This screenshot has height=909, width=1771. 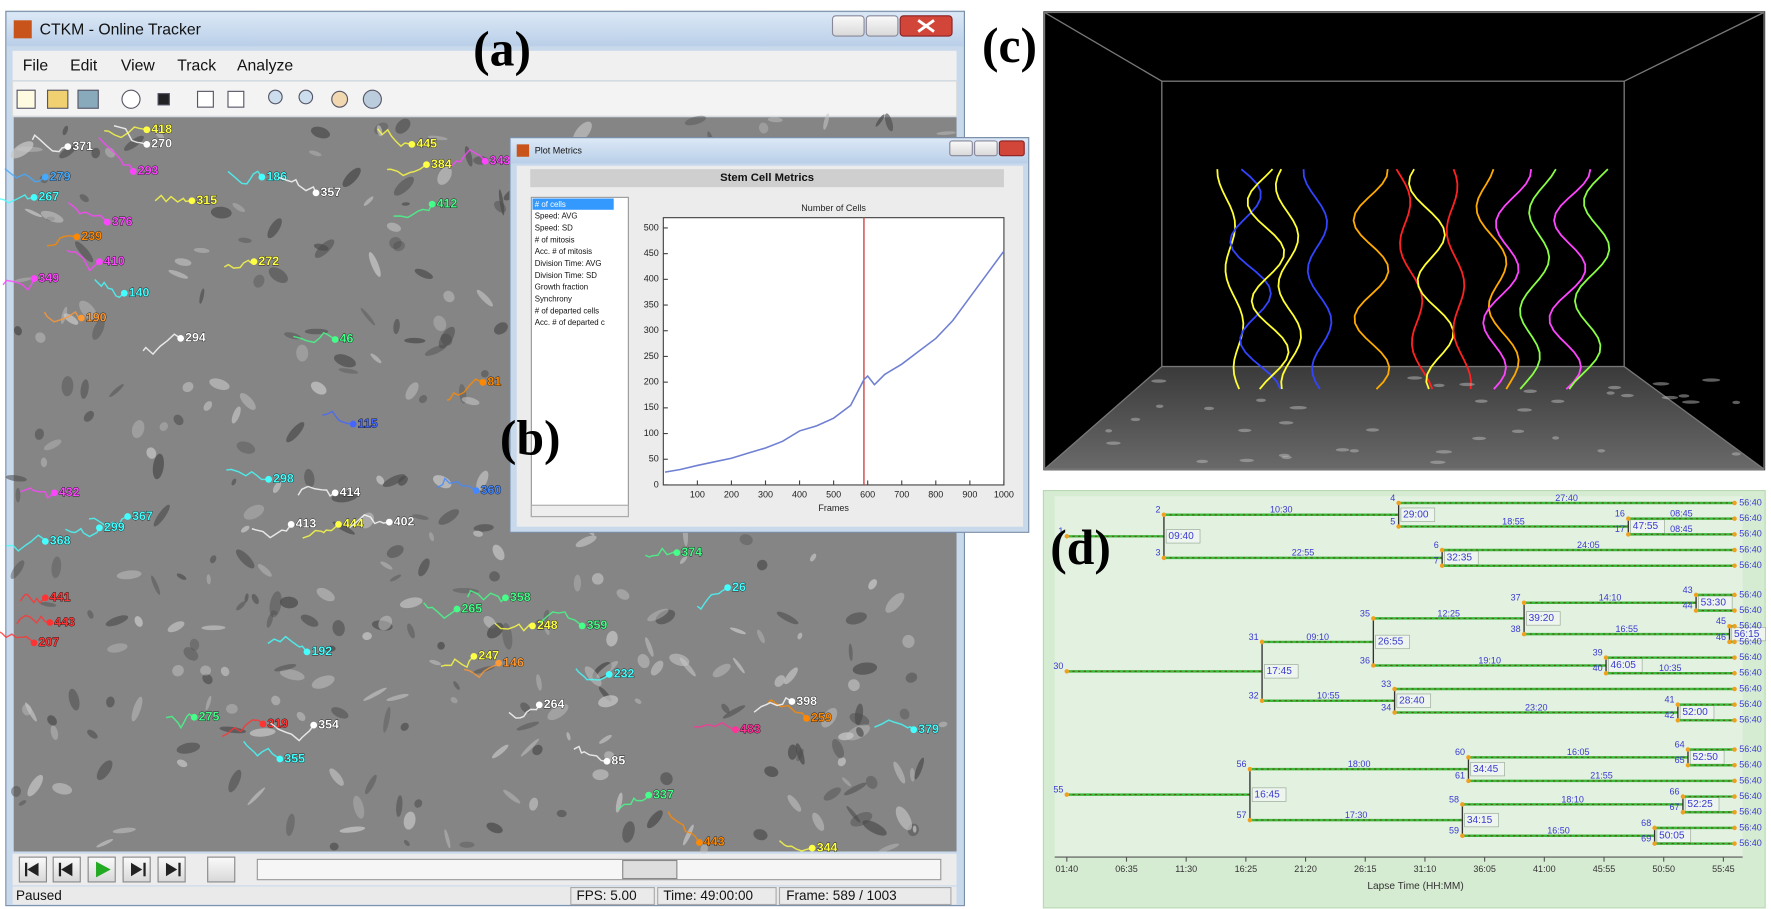 What do you see at coordinates (1688, 605) in the screenshot?
I see `node-id: 44` at bounding box center [1688, 605].